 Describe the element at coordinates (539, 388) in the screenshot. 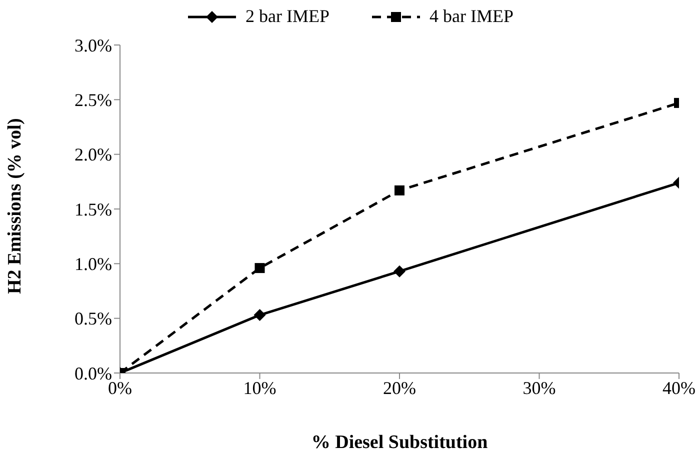

I see `x-tick-label: 30%` at that location.